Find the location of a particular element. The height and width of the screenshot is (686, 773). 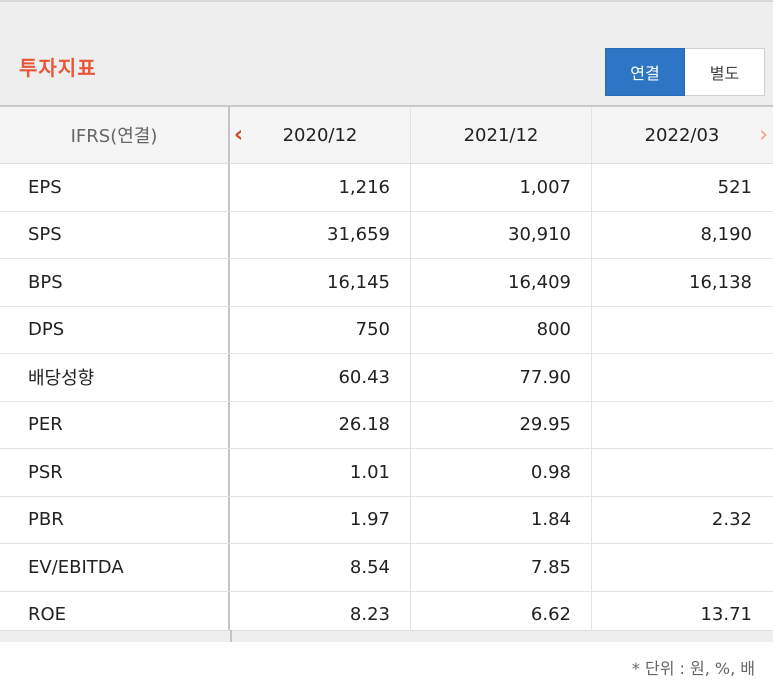

period-label: 2020/12 is located at coordinates (320, 135).